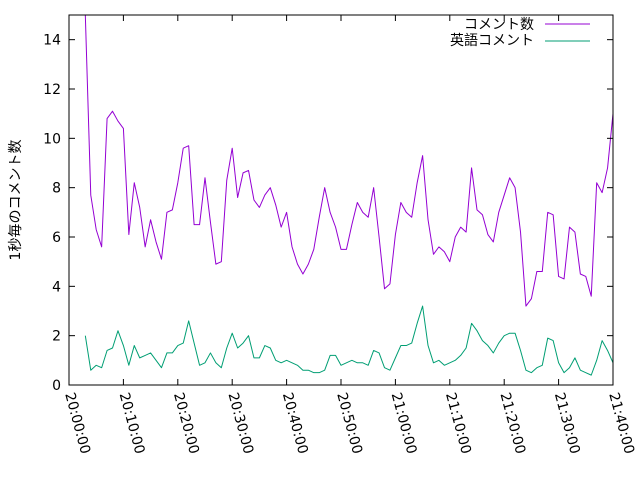 Image resolution: width=640 pixels, height=480 pixels. I want to click on x-tick-label: 21:30:00, so click(567, 423).